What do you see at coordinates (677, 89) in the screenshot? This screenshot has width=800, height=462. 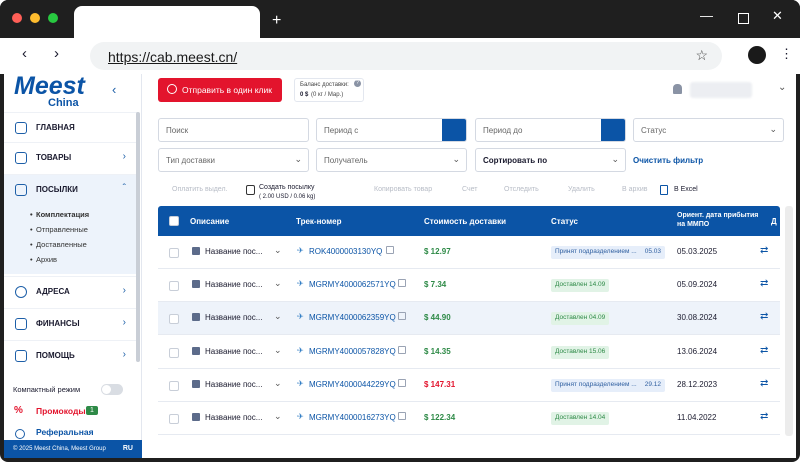 I see `notification-bell-icon` at bounding box center [677, 89].